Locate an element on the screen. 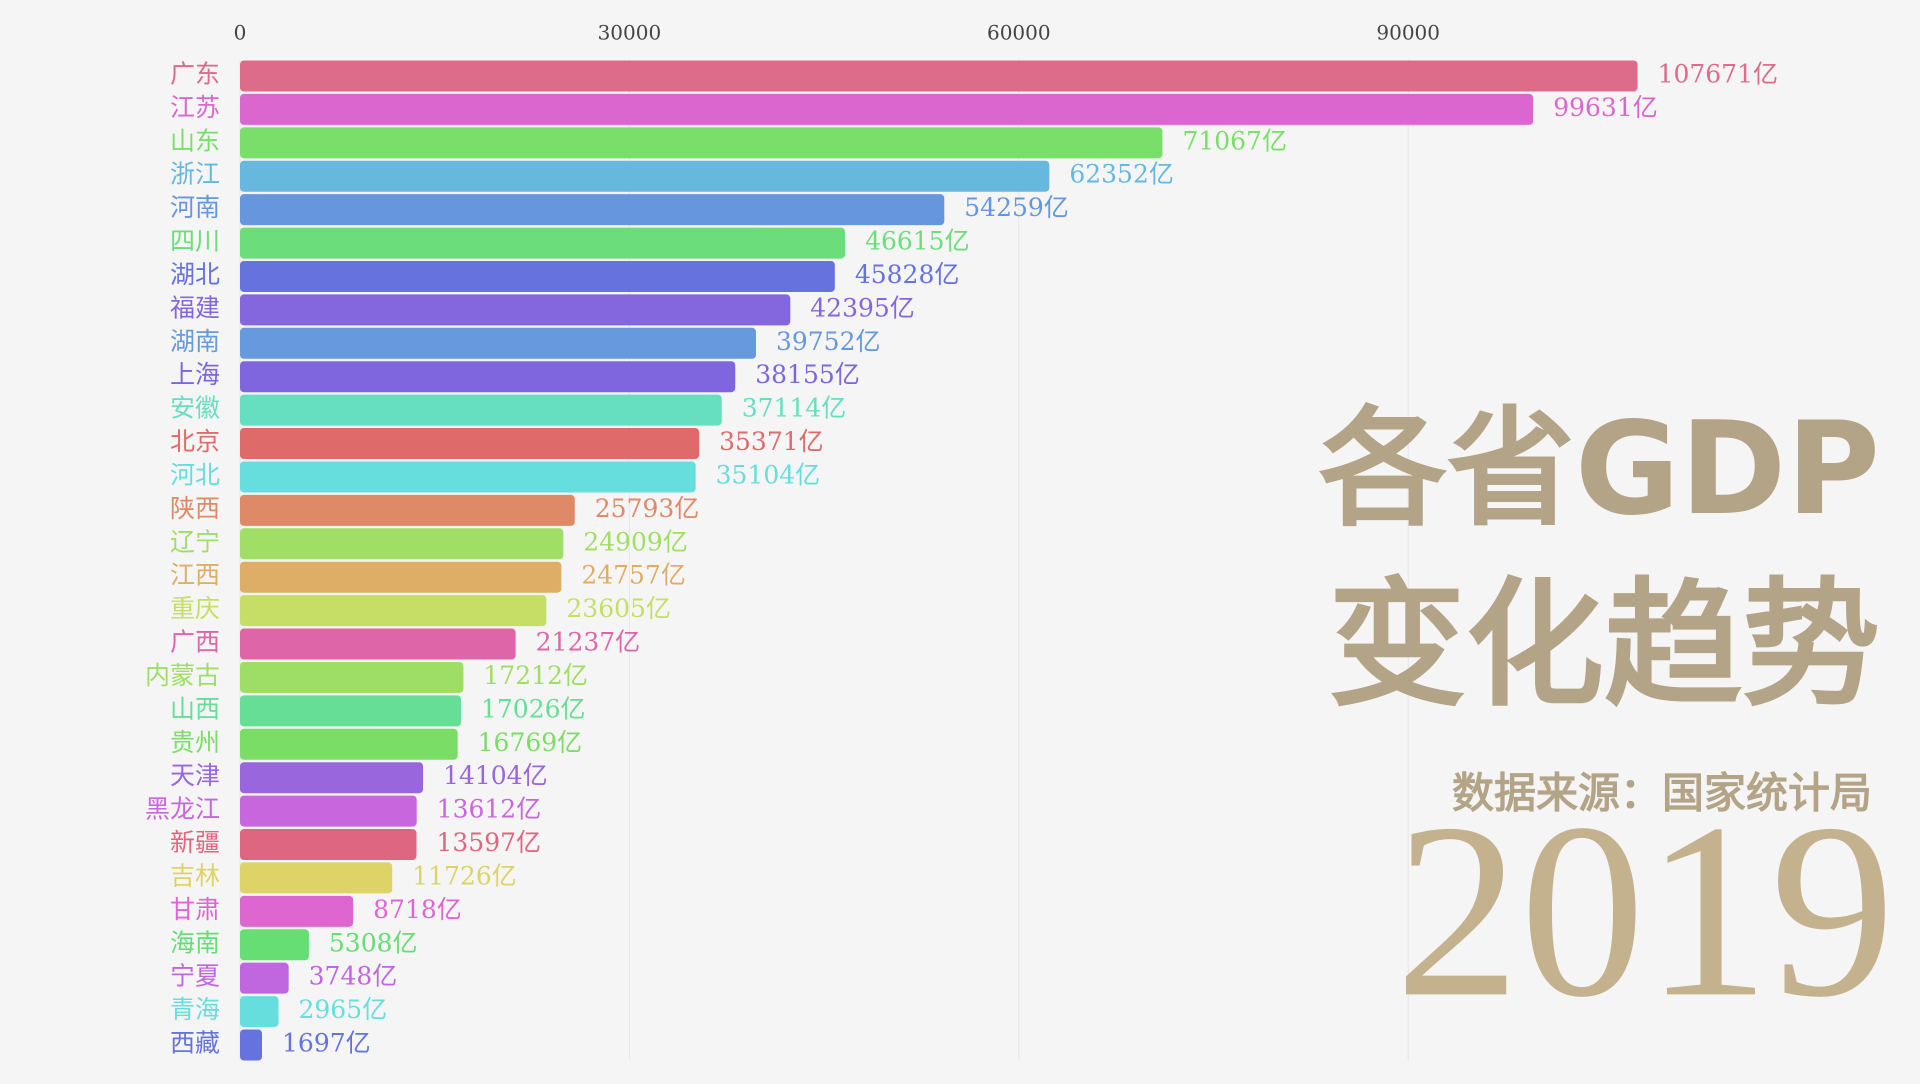 The height and width of the screenshot is (1084, 1920). category-label: 海南 is located at coordinates (195, 942).